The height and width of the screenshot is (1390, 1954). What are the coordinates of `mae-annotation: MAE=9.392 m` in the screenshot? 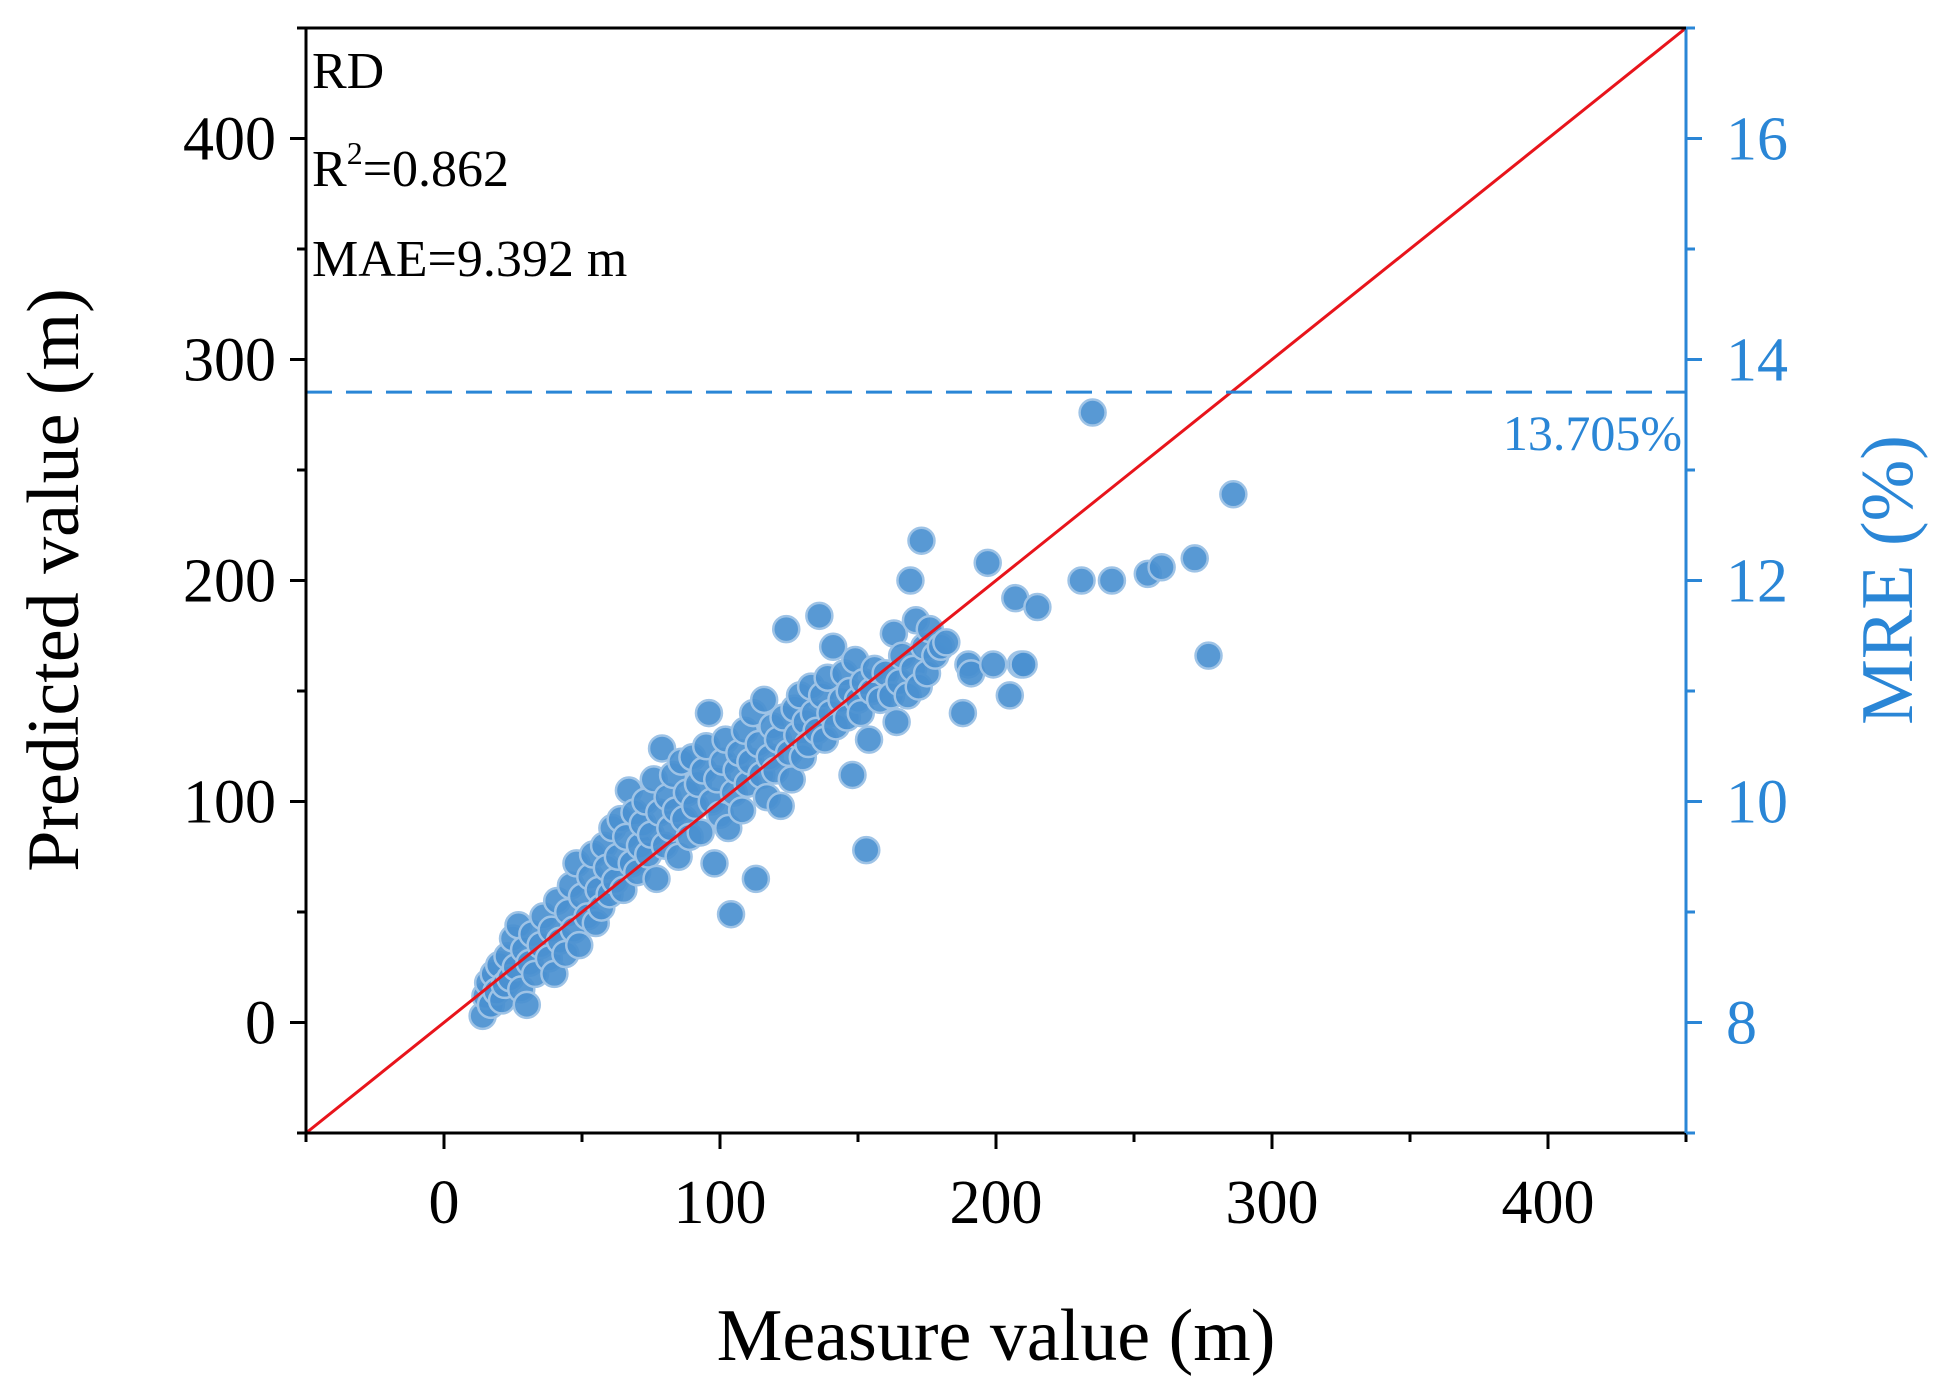 It's located at (469, 259).